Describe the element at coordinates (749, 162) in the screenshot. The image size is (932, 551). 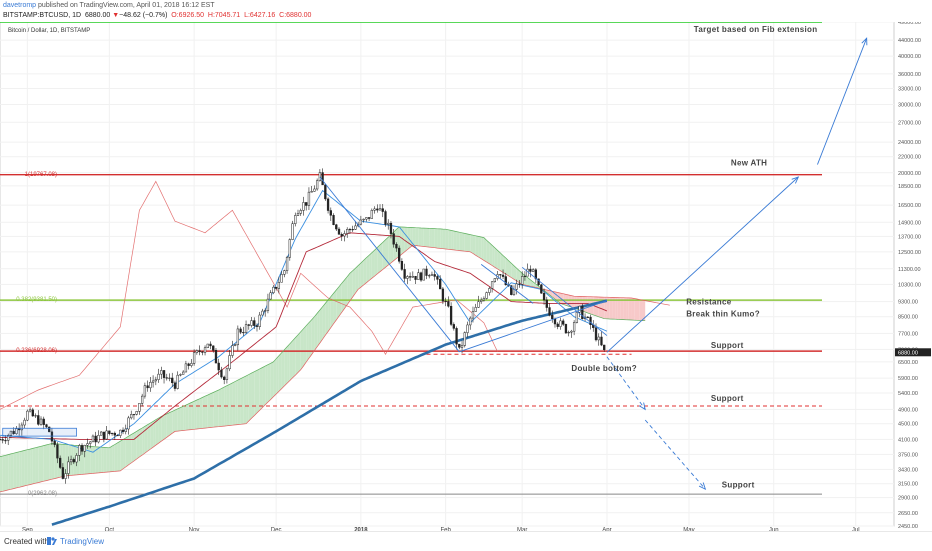
I see `annotation-text: New ATH` at that location.